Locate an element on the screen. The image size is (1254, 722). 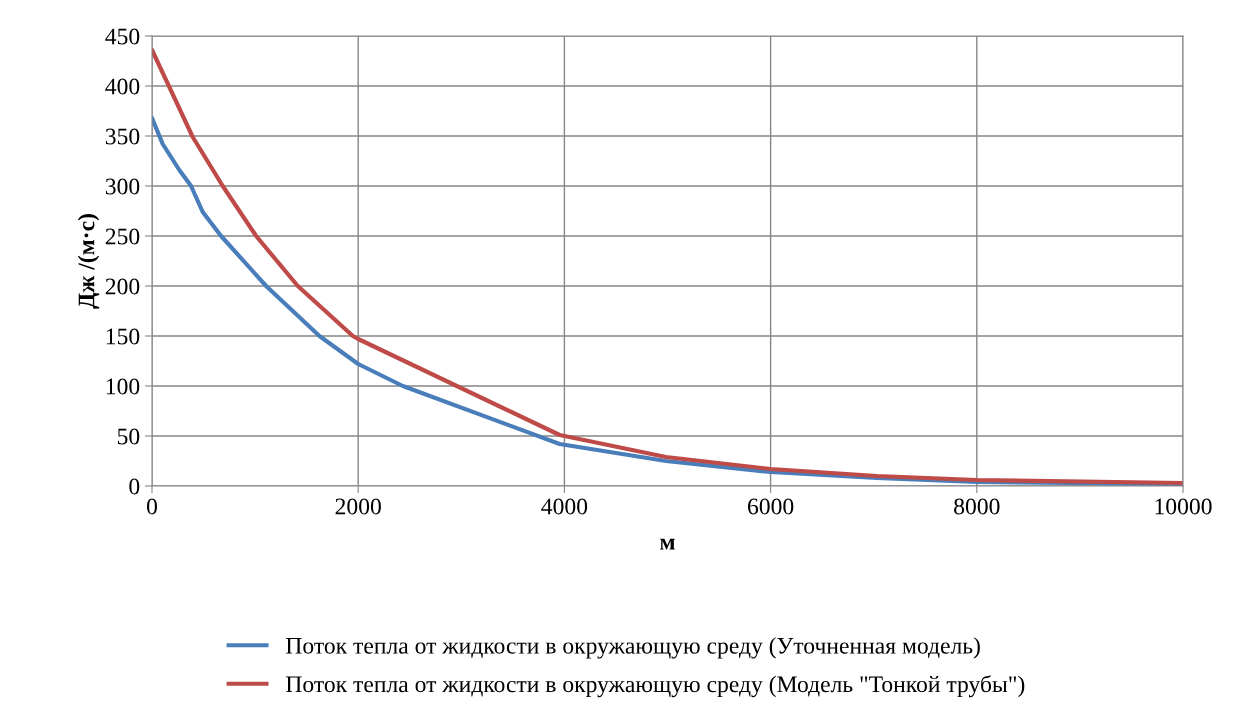
y-tick-label: 400 is located at coordinates (122, 86).